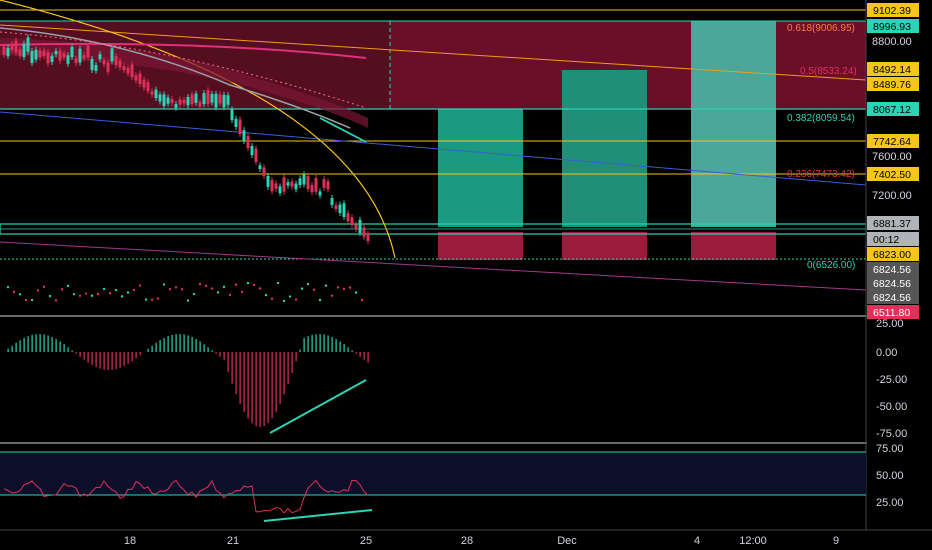  I want to click on price-tag: 6881.37, so click(893, 223).